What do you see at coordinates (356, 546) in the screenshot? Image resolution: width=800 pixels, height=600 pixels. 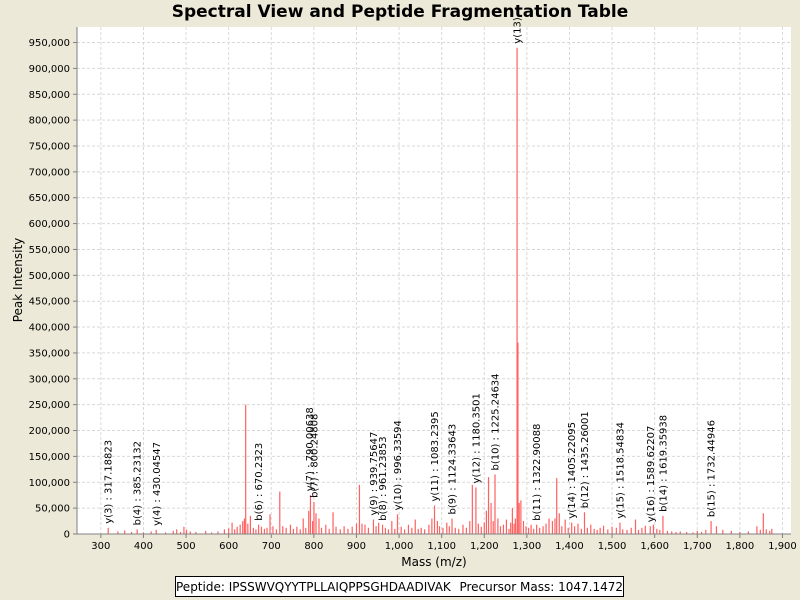 I see `x-tick-label: 900` at bounding box center [356, 546].